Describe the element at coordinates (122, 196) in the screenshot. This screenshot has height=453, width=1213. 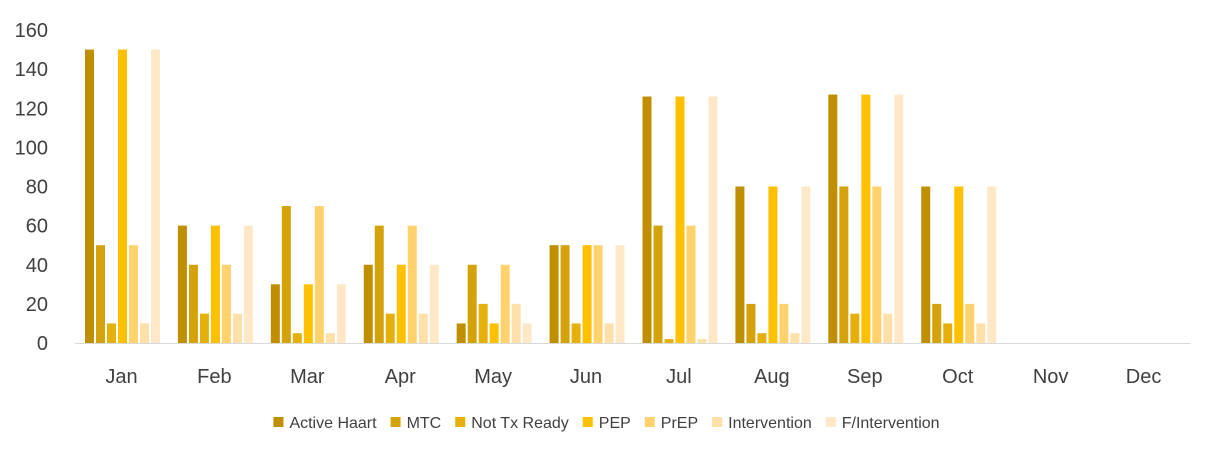
I see `bar-jan-pep` at that location.